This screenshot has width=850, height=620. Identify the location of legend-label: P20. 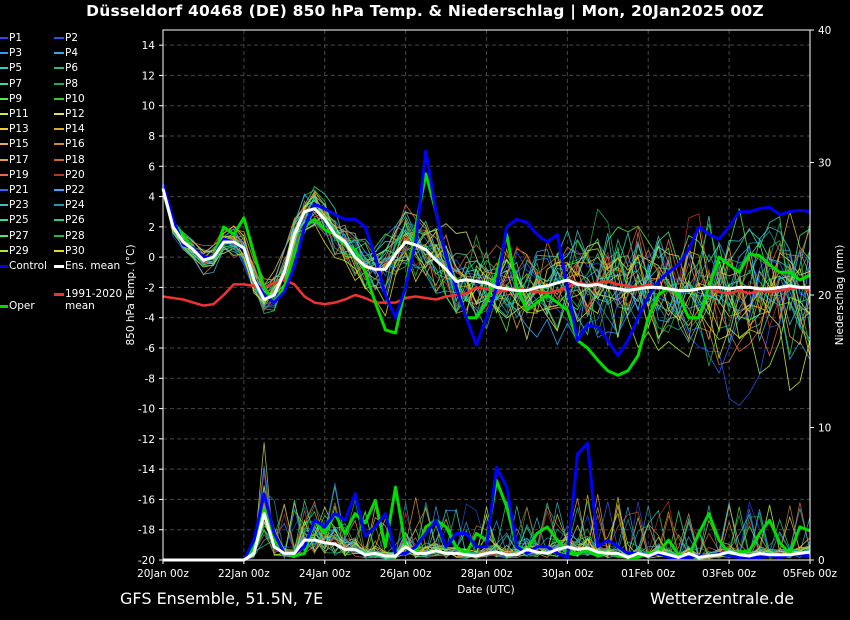
(75, 174).